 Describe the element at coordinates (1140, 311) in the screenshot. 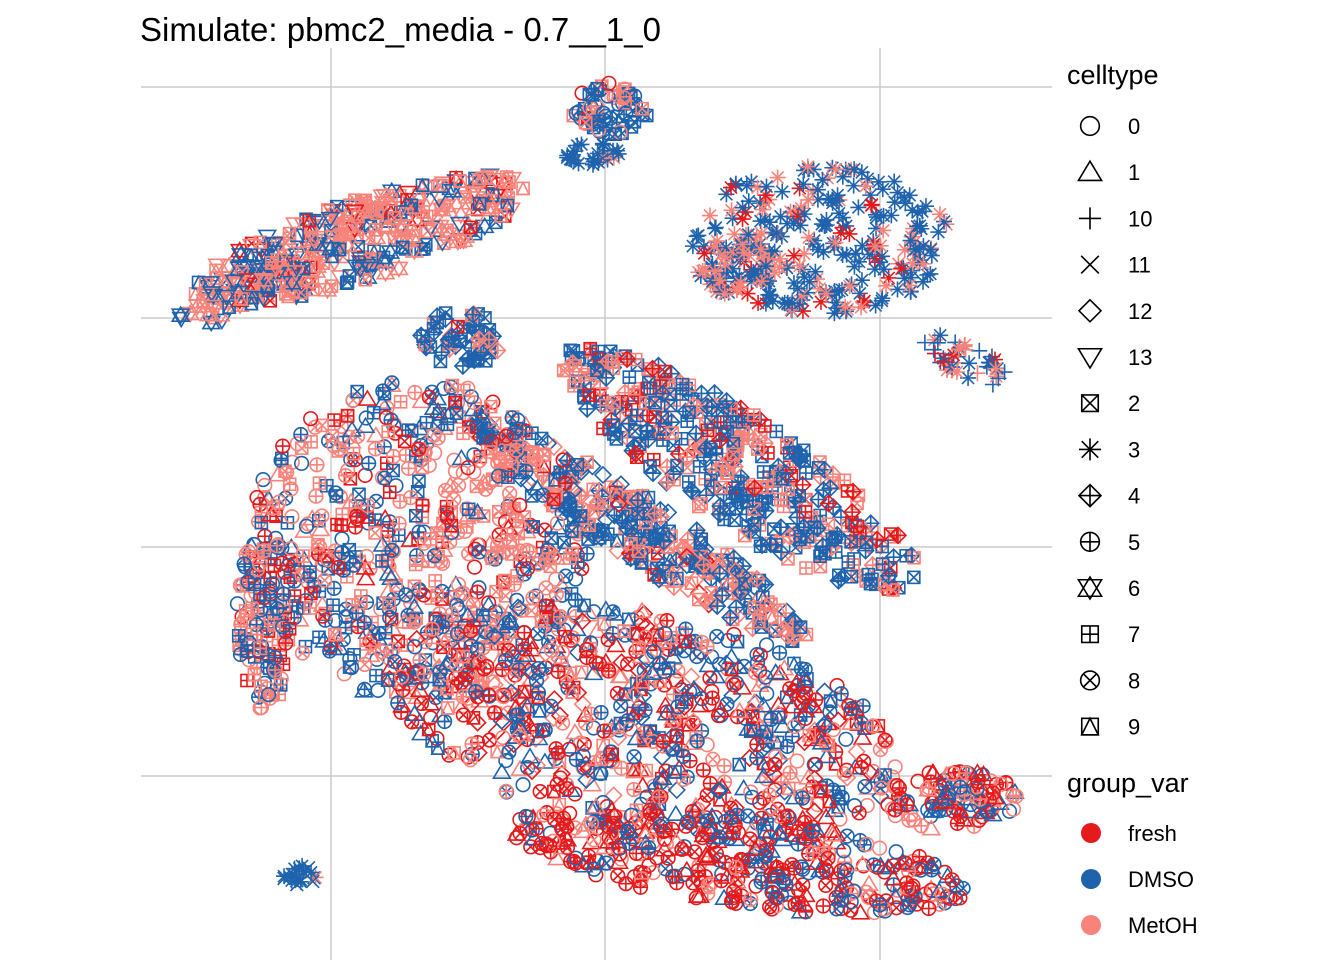

I see `legend-label-celltype: 12` at that location.